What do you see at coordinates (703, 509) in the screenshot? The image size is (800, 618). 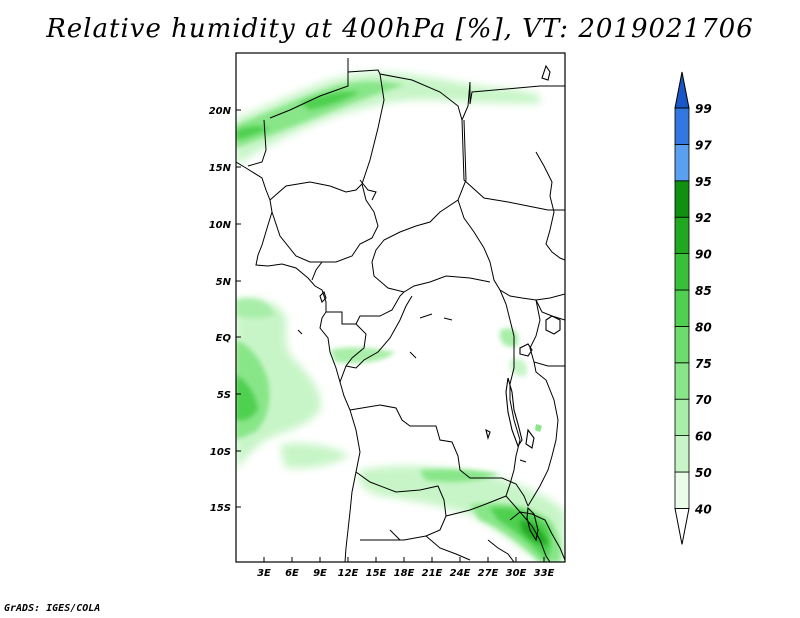 I see `colorbar-label: 40` at bounding box center [703, 509].